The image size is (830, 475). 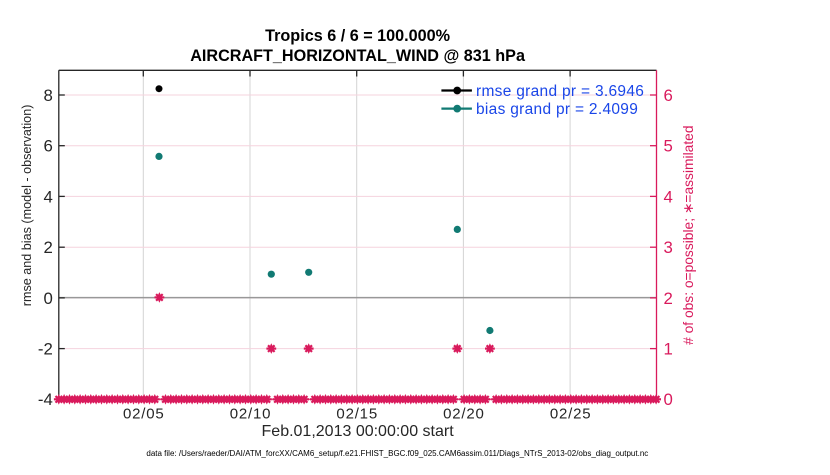 What do you see at coordinates (45, 349) in the screenshot?
I see `svg-text: -2` at bounding box center [45, 349].